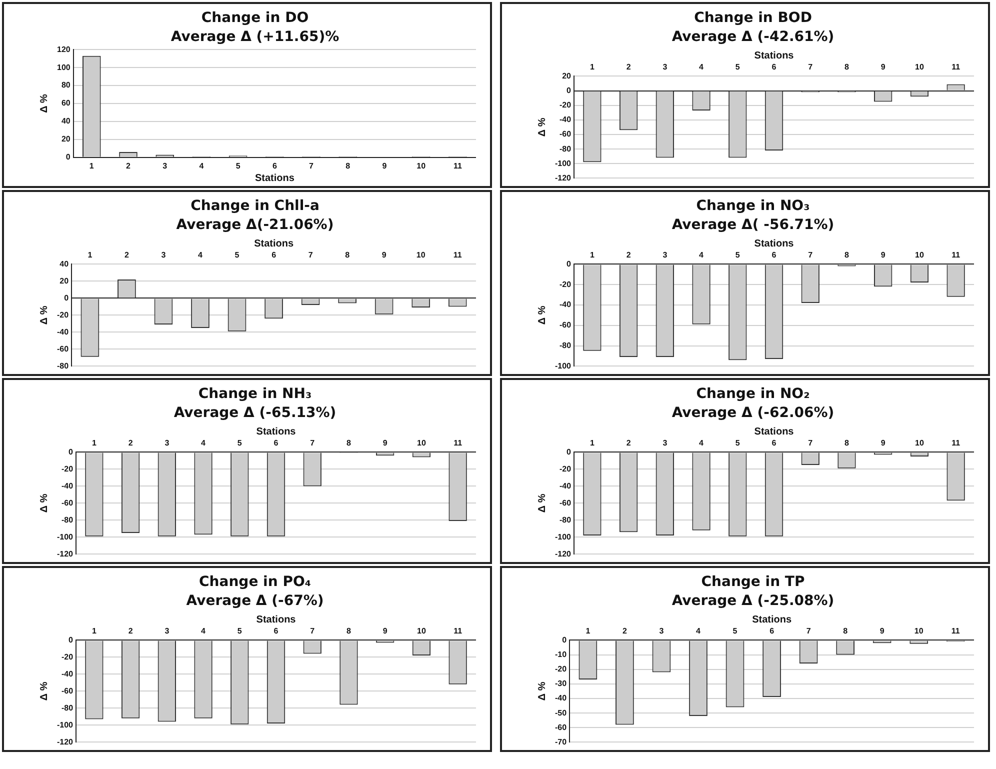  Describe the element at coordinates (255, 206) in the screenshot. I see `chart-title: Change in Chll-a` at that location.